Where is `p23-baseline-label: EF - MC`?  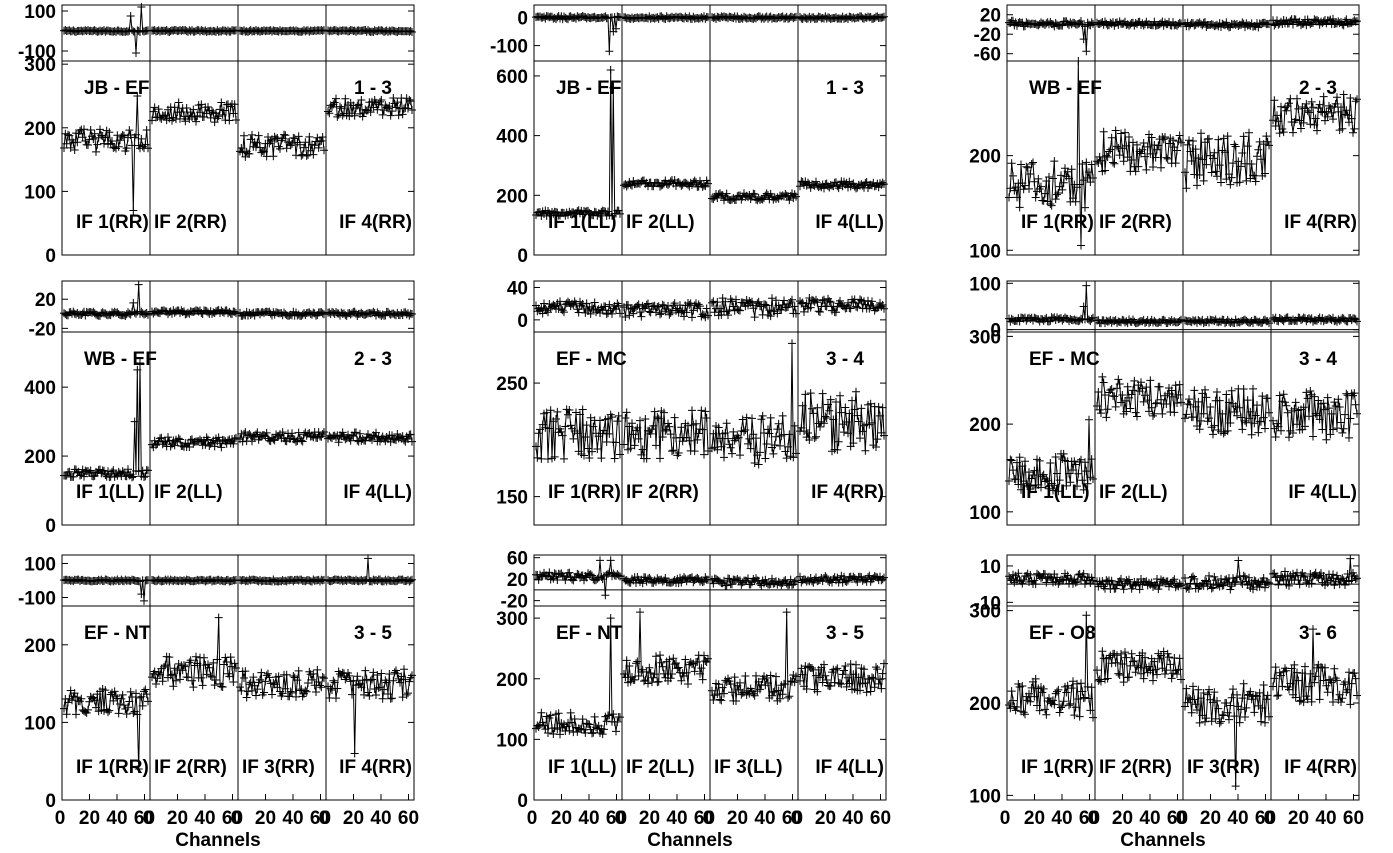 p23-baseline-label: EF - MC is located at coordinates (1064, 359).